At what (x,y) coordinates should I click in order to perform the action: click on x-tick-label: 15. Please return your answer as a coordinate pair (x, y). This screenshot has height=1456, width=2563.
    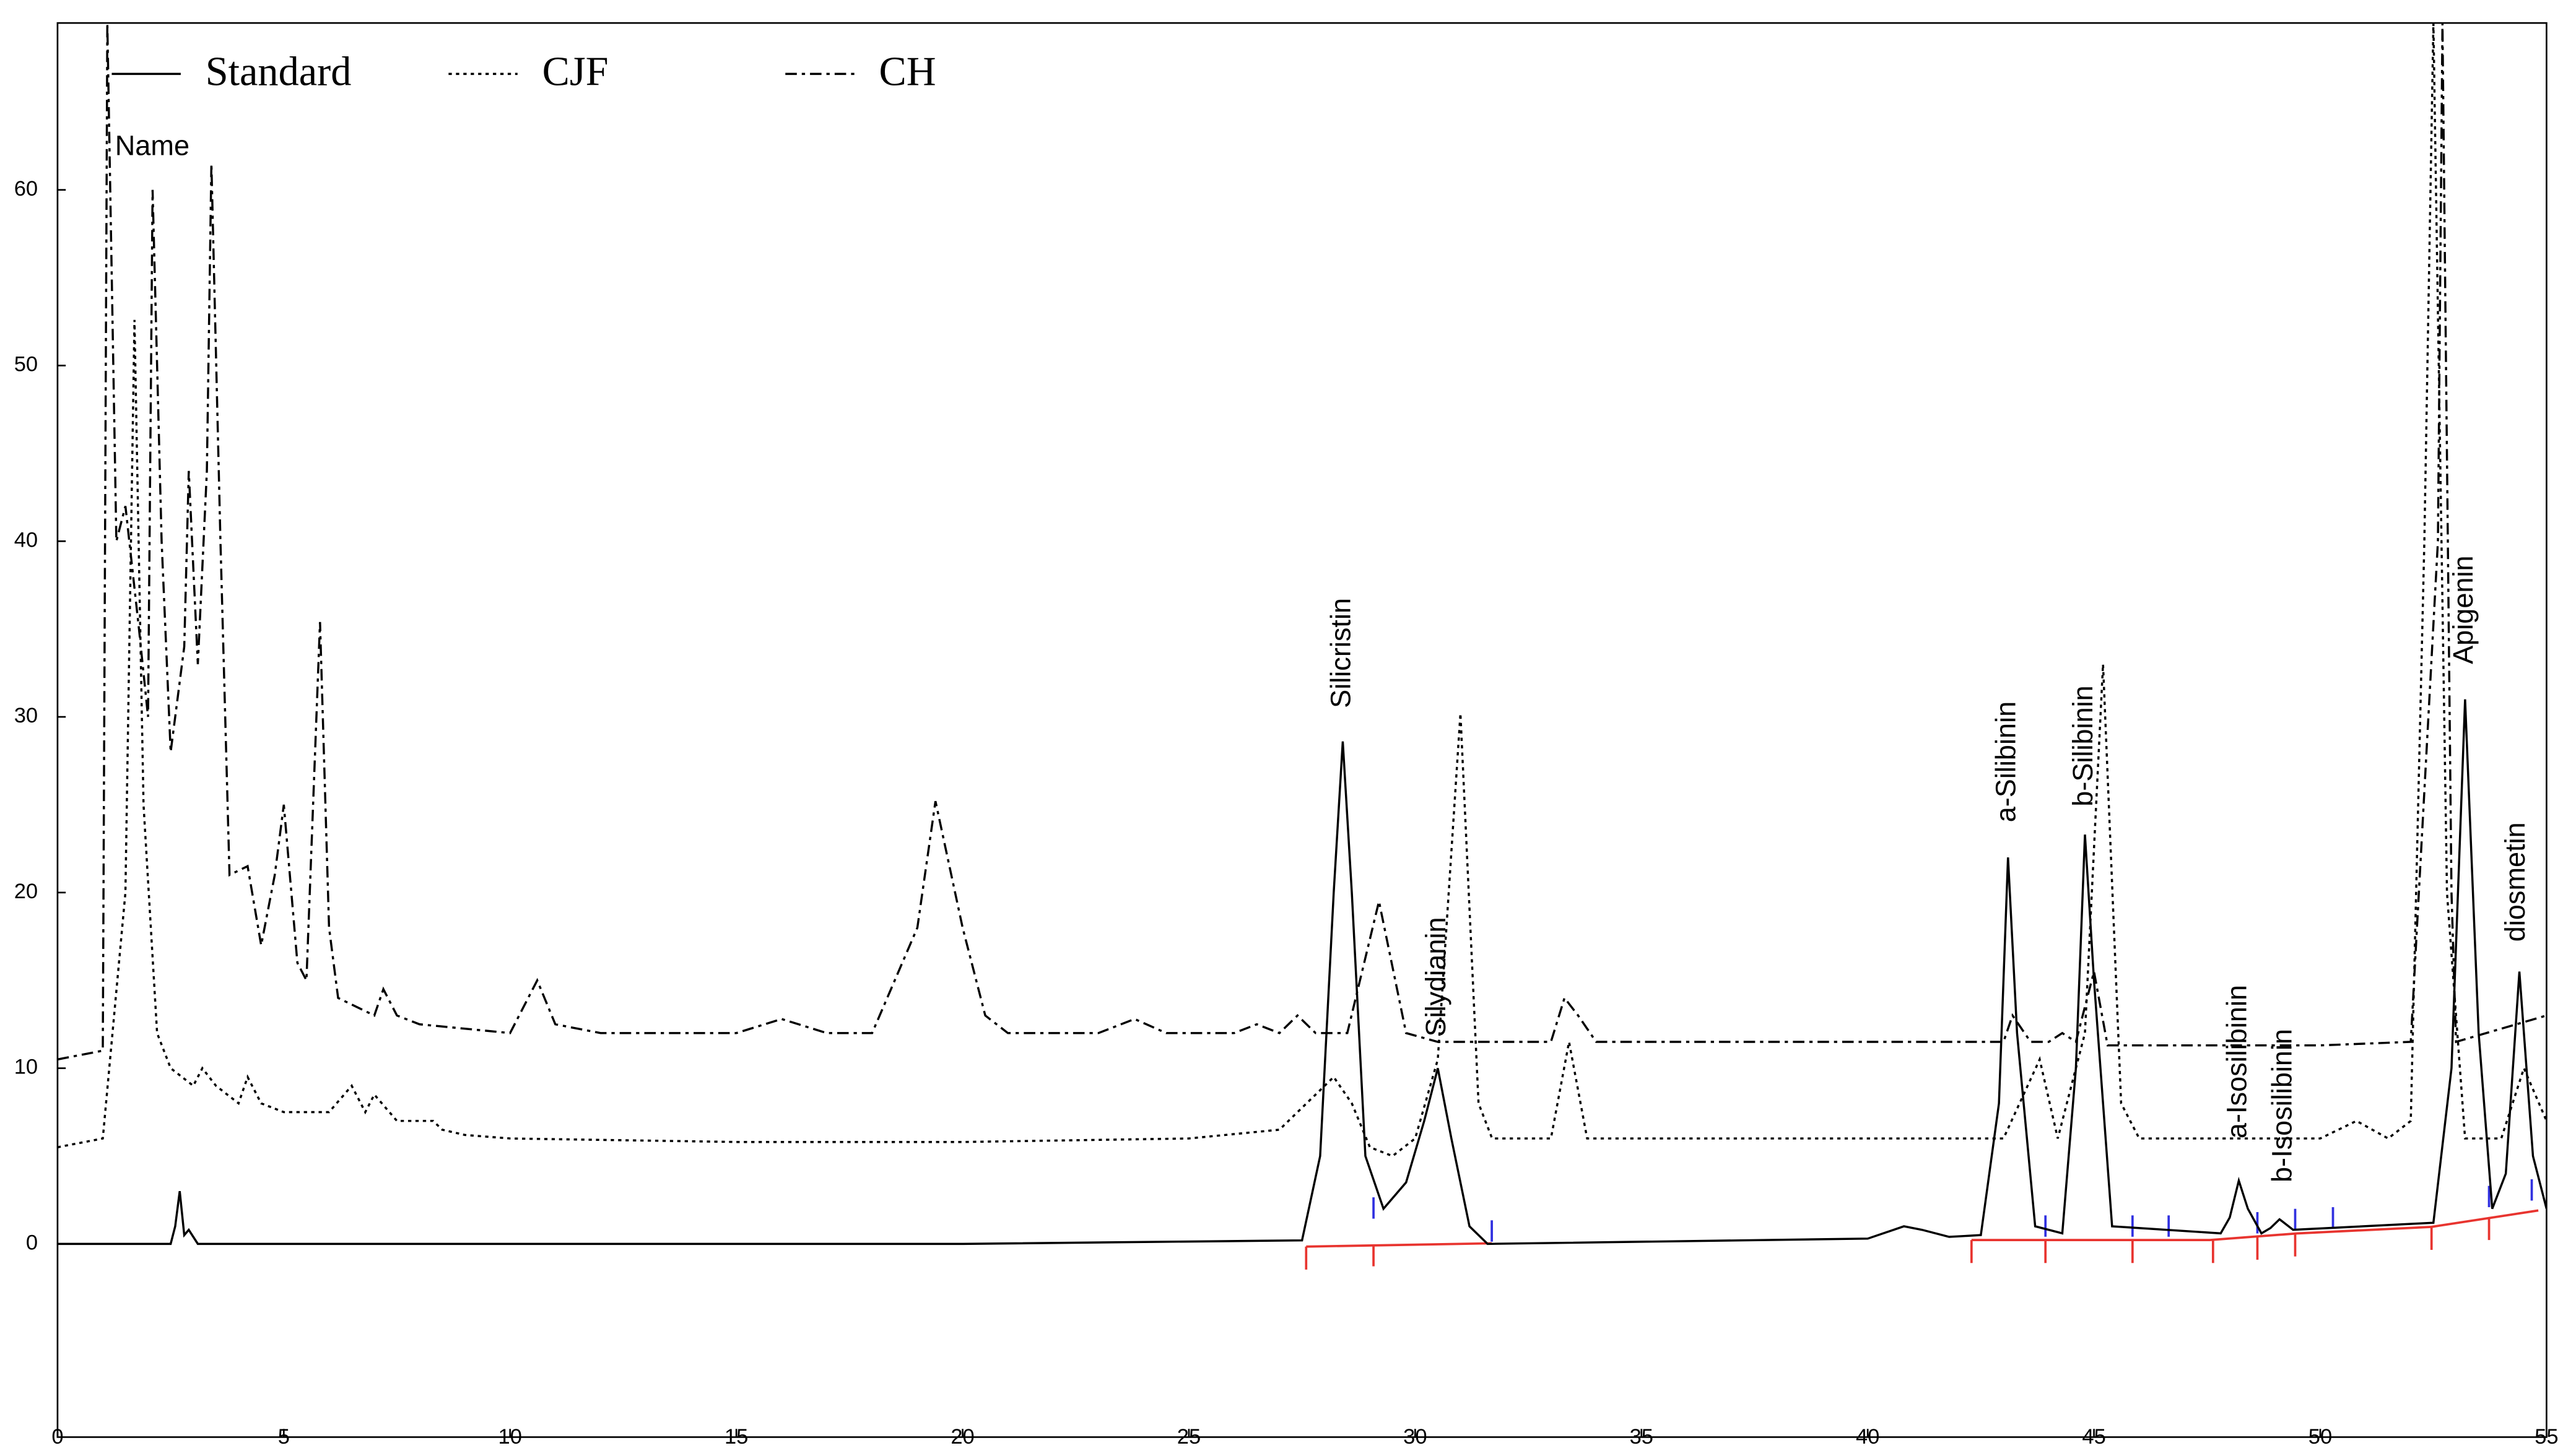
    Looking at the image, I should click on (736, 1437).